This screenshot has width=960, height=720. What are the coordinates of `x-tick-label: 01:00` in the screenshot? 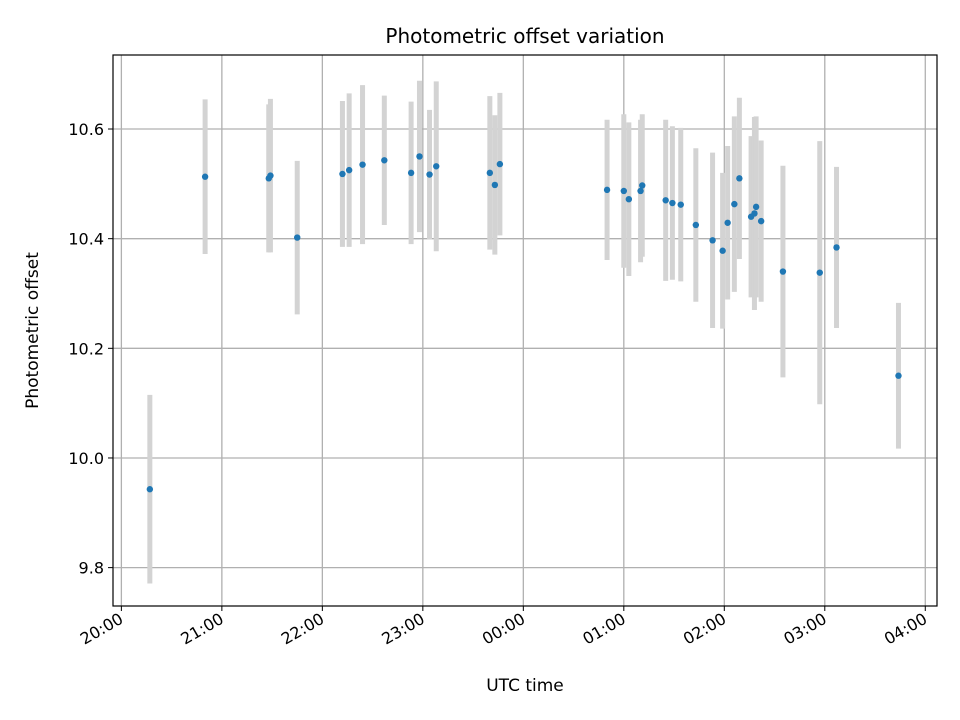 It's located at (603, 629).